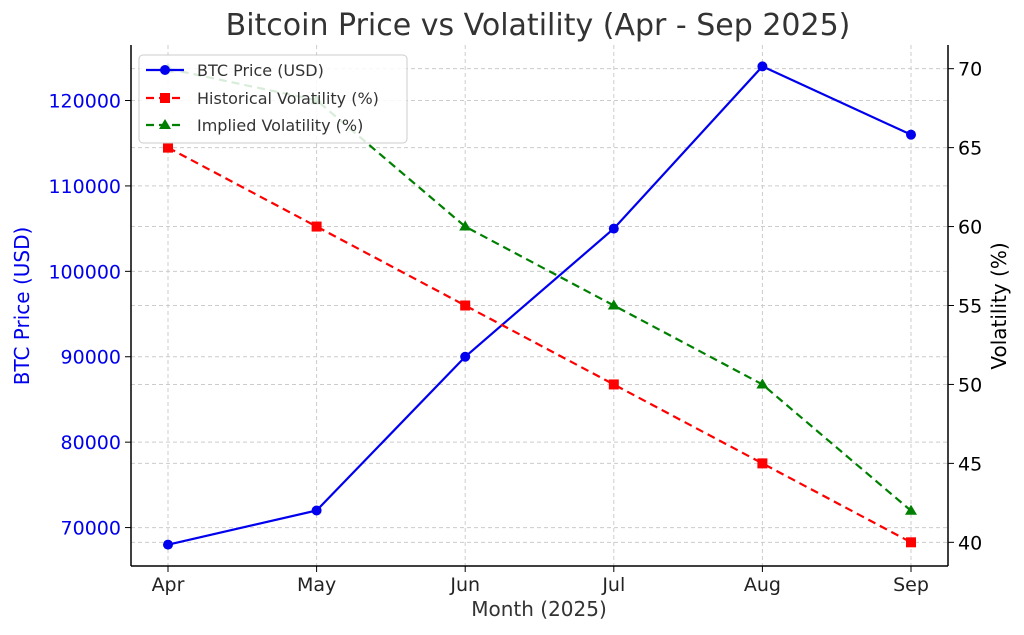 The image size is (1024, 635). I want to click on legend-box, so click(273, 99).